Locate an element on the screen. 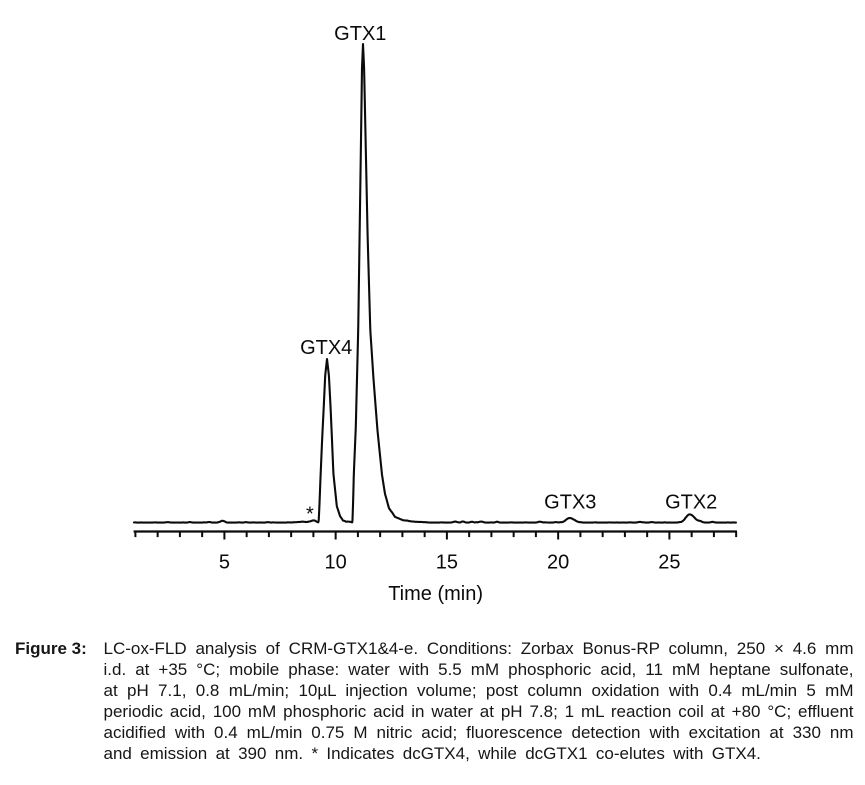 The height and width of the screenshot is (785, 865). svg-text: 10 is located at coordinates (336, 562).